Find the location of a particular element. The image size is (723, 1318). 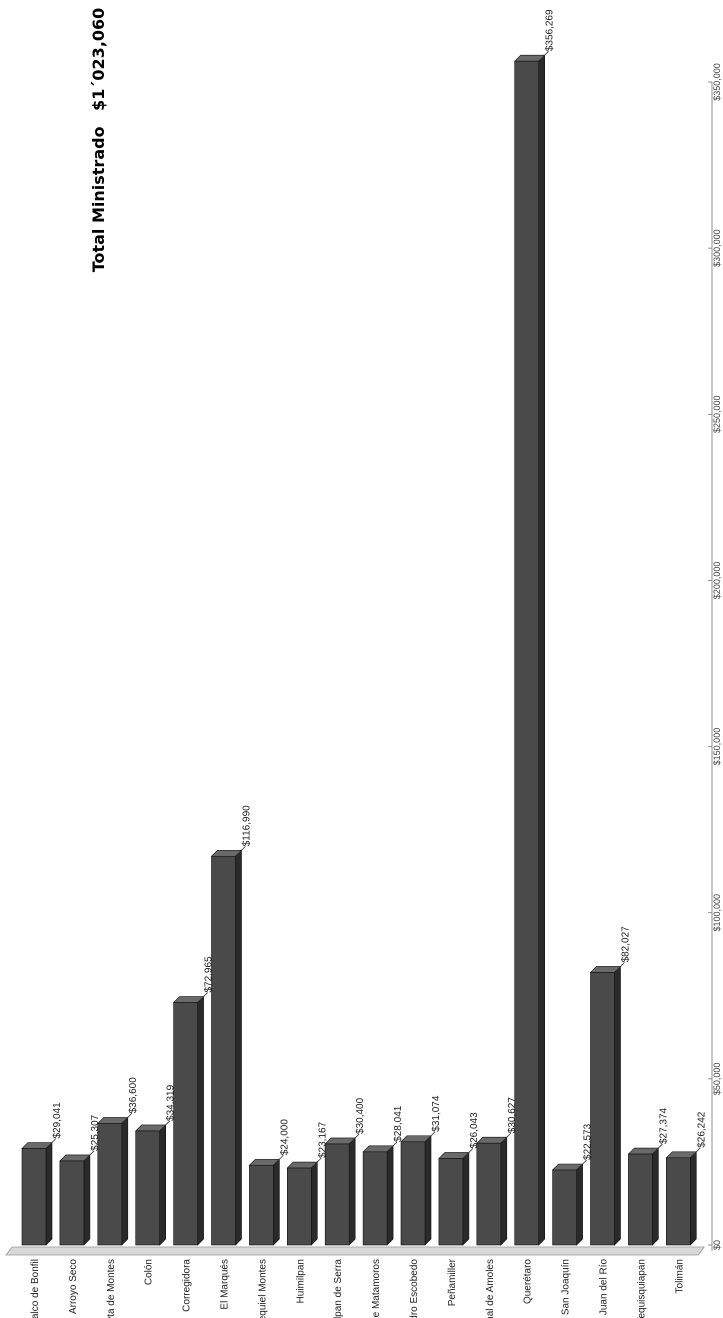

value-label: $116,990 is located at coordinates (247, 825).